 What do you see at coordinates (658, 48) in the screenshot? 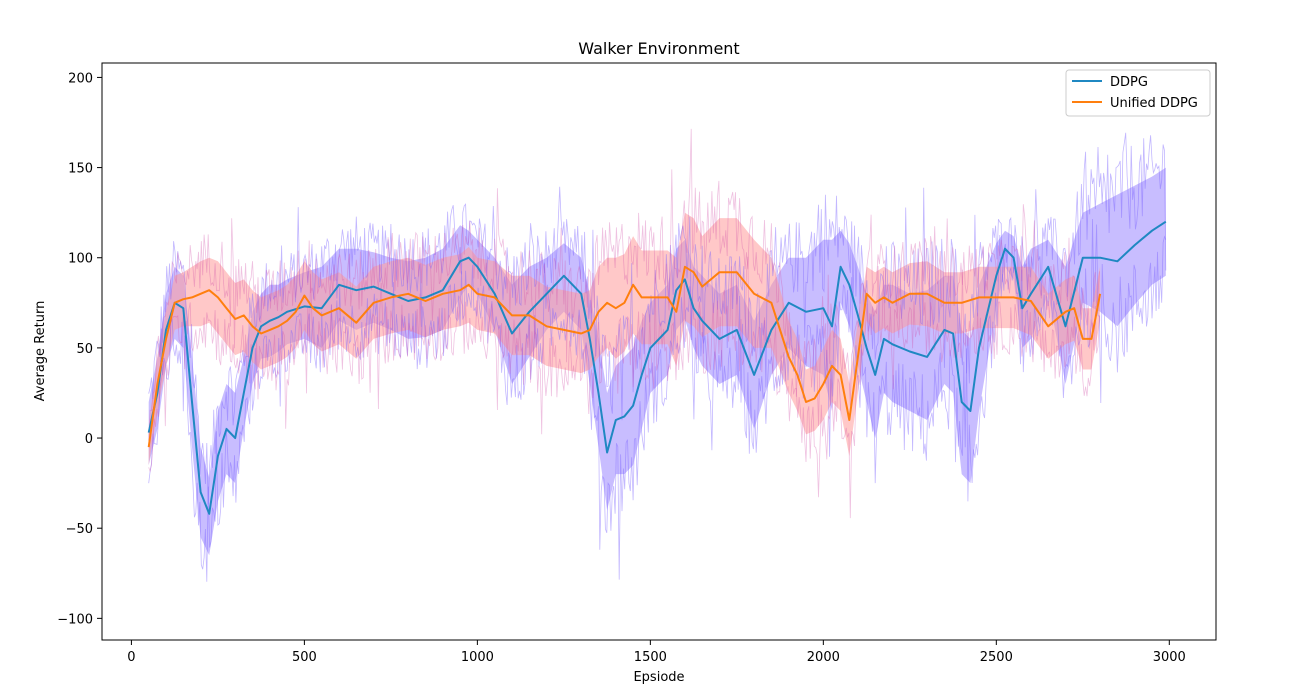
I see `chart-title: Walker Environment` at bounding box center [658, 48].